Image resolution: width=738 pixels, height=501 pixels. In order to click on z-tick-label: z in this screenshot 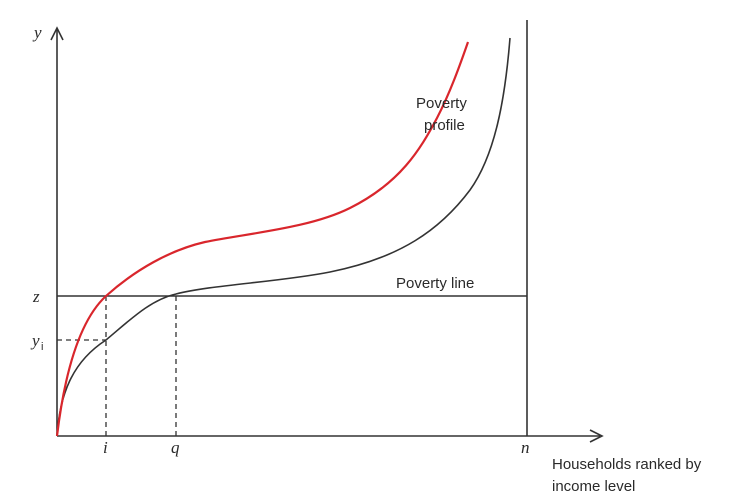, I will do `click(36, 296)`.